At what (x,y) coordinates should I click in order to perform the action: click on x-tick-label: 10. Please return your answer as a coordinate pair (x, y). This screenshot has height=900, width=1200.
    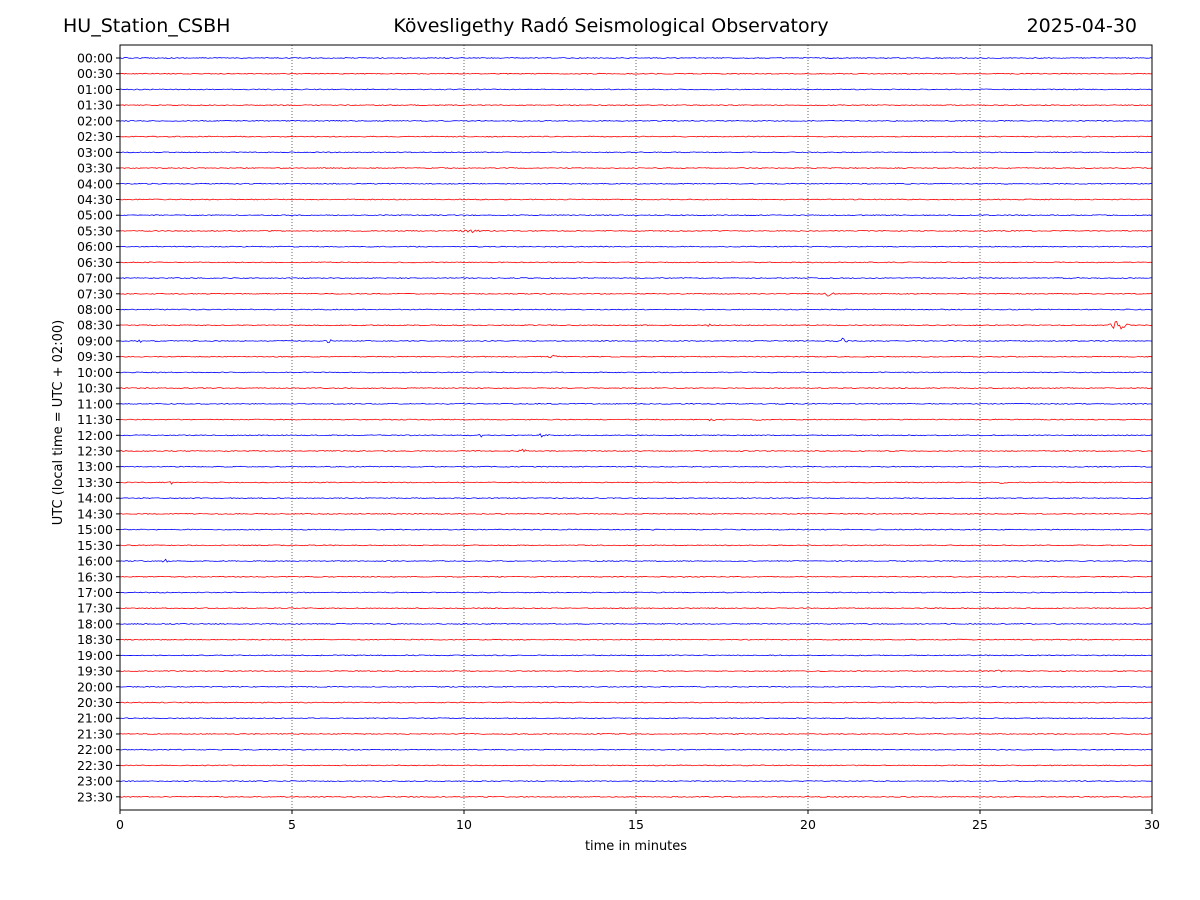
    Looking at the image, I should click on (464, 824).